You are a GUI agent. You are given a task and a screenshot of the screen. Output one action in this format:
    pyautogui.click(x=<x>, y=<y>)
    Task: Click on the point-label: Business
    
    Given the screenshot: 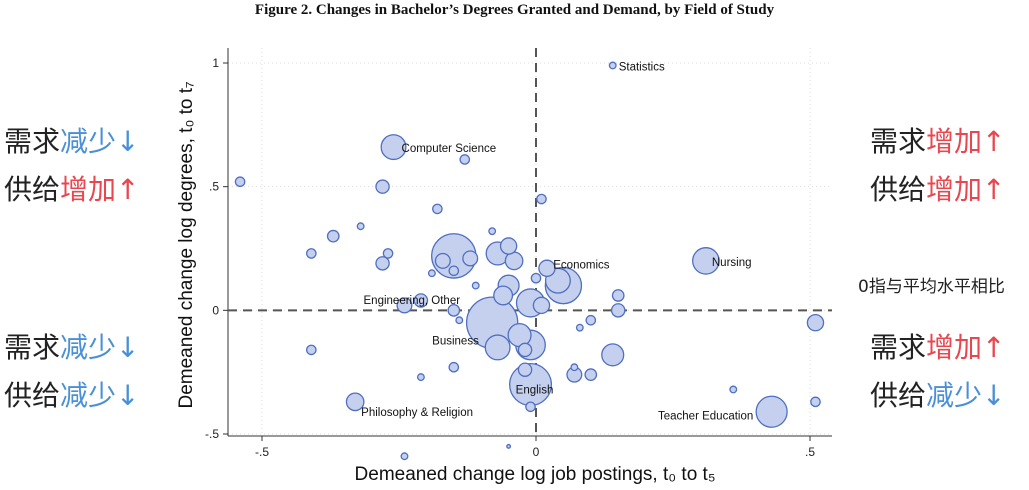 What is the action you would take?
    pyautogui.click(x=455, y=342)
    